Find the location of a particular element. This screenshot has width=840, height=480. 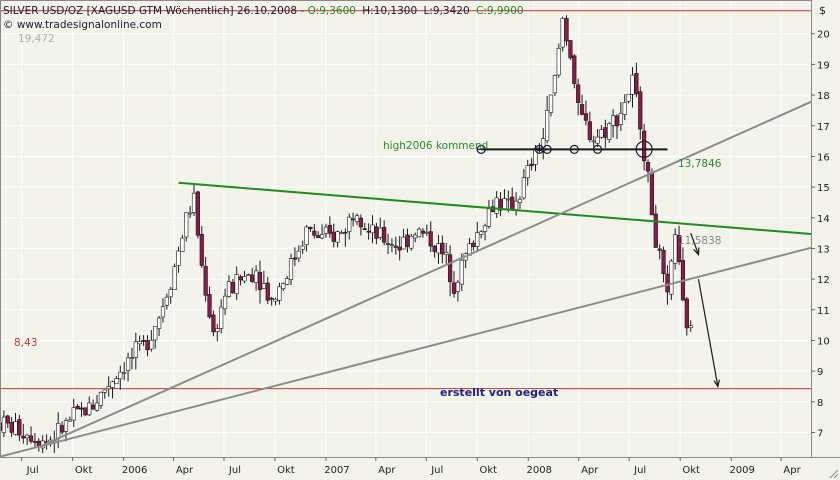

resize-grip-icon is located at coordinates (834, 474).